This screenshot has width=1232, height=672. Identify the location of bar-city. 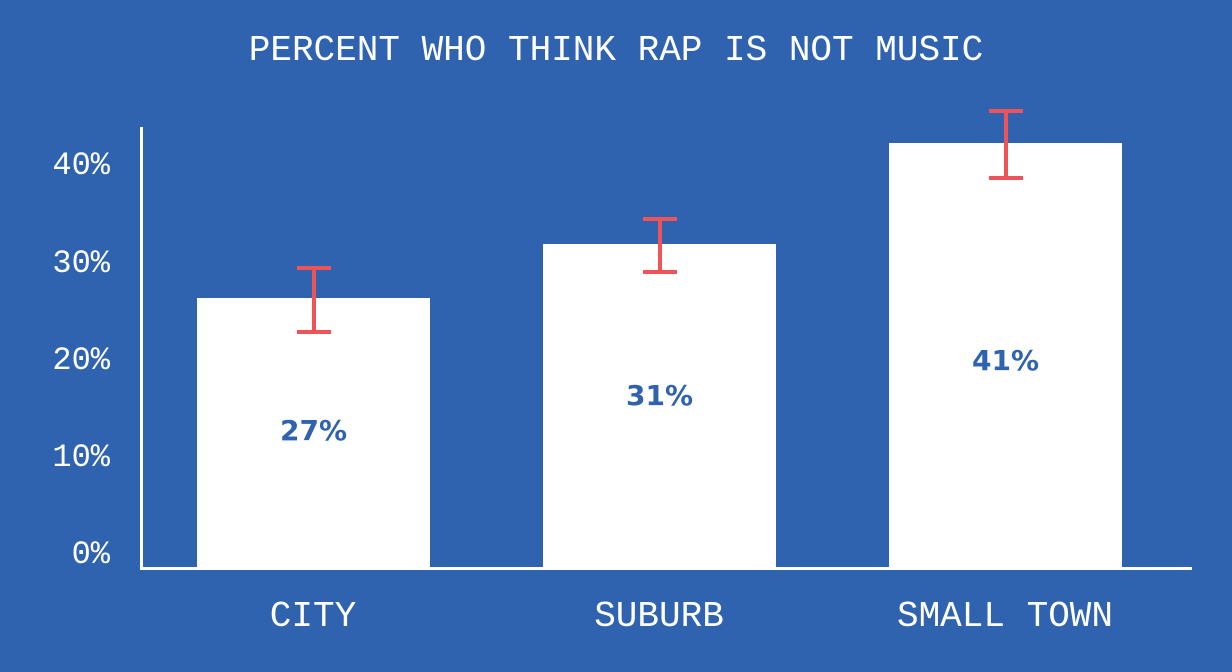
(313, 433).